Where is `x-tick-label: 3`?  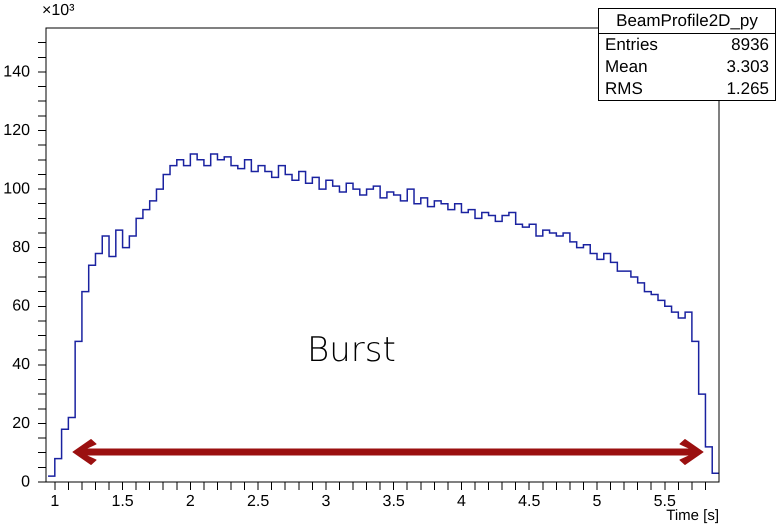 x-tick-label: 3 is located at coordinates (325, 501).